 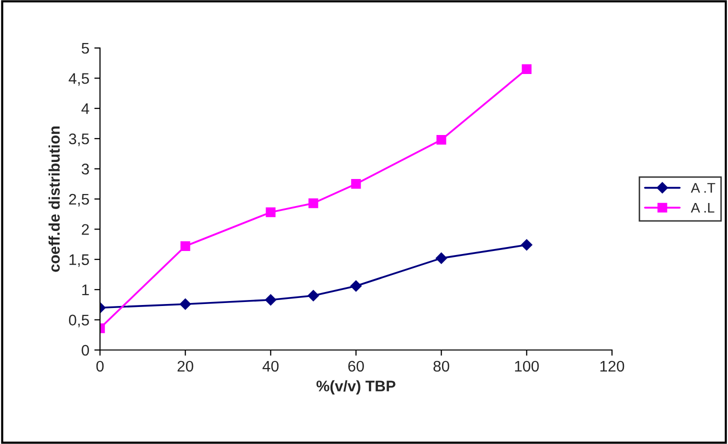 What do you see at coordinates (78, 79) in the screenshot?
I see `y-tick-label: 4,5` at bounding box center [78, 79].